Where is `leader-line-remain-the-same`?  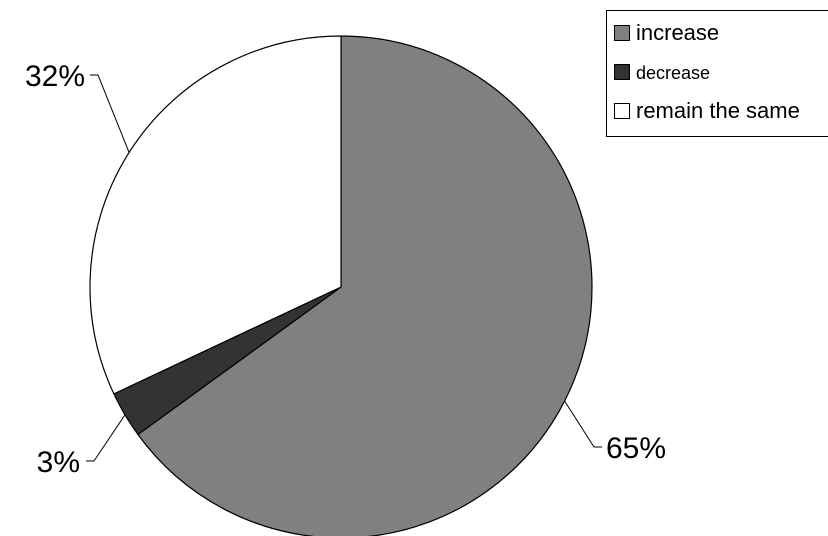
leader-line-remain-the-same is located at coordinates (110, 113).